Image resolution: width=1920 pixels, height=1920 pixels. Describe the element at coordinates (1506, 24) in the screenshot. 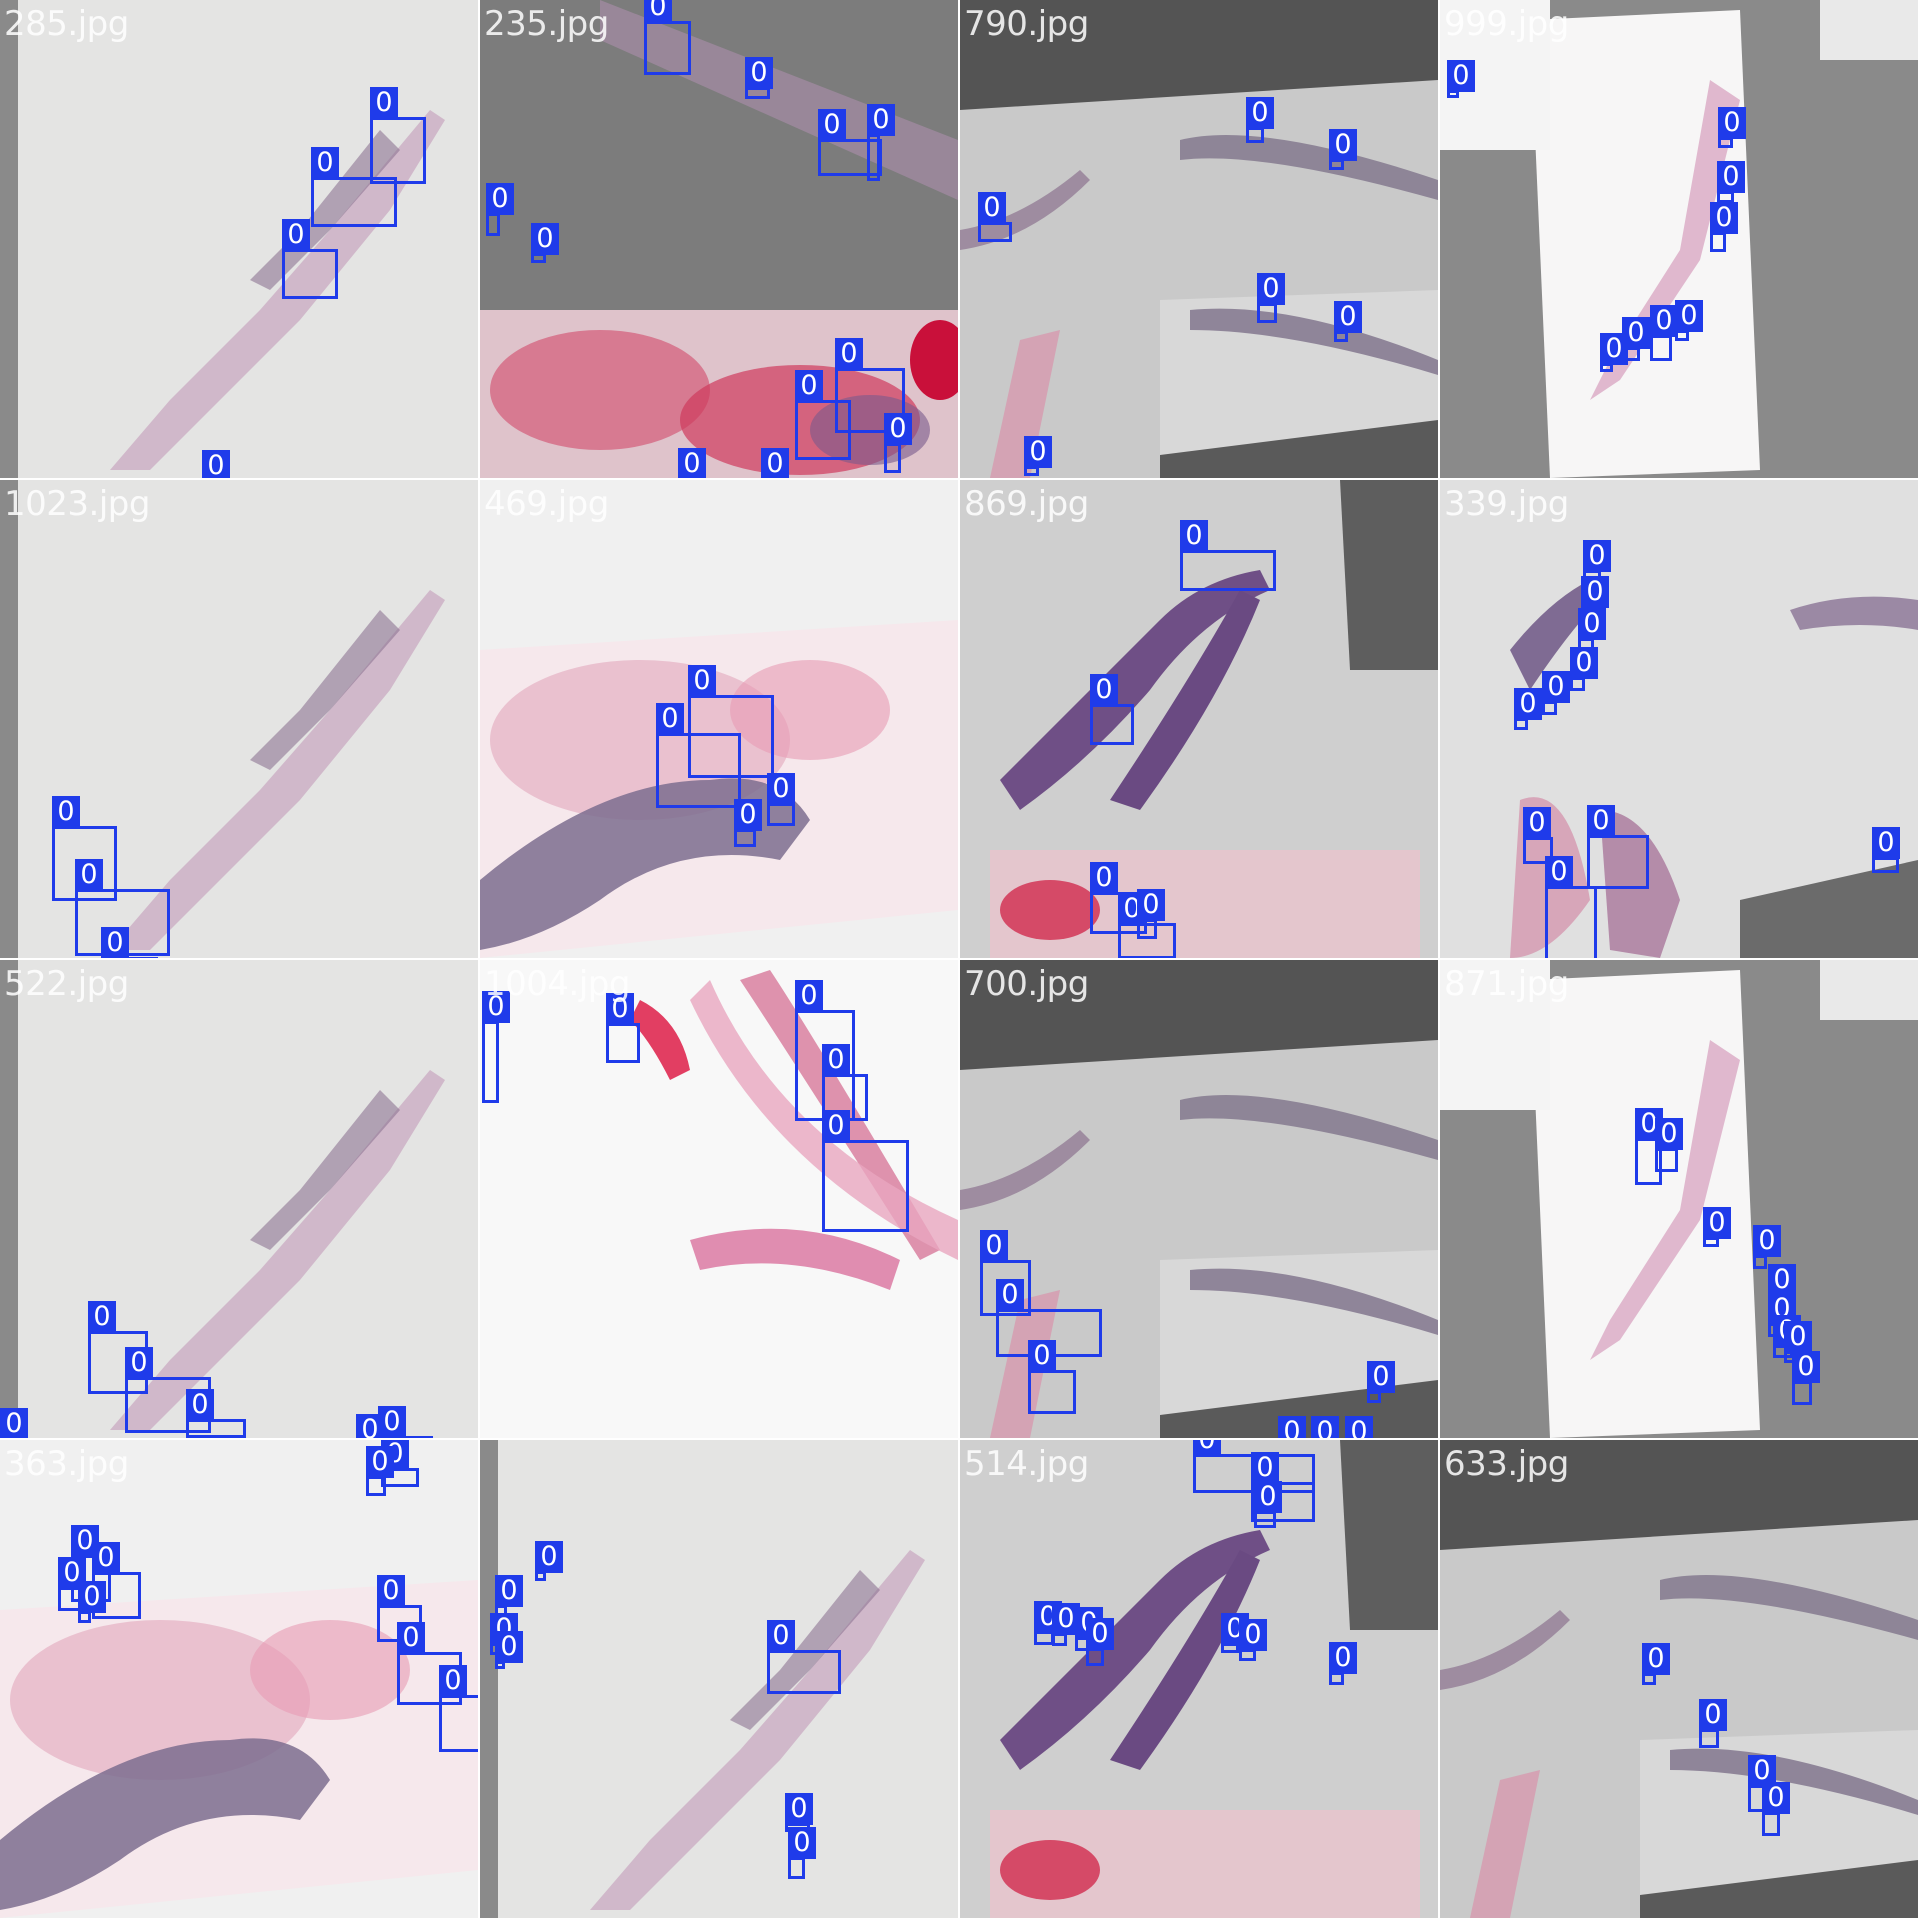

I see `filename-label: 999.jpg` at that location.